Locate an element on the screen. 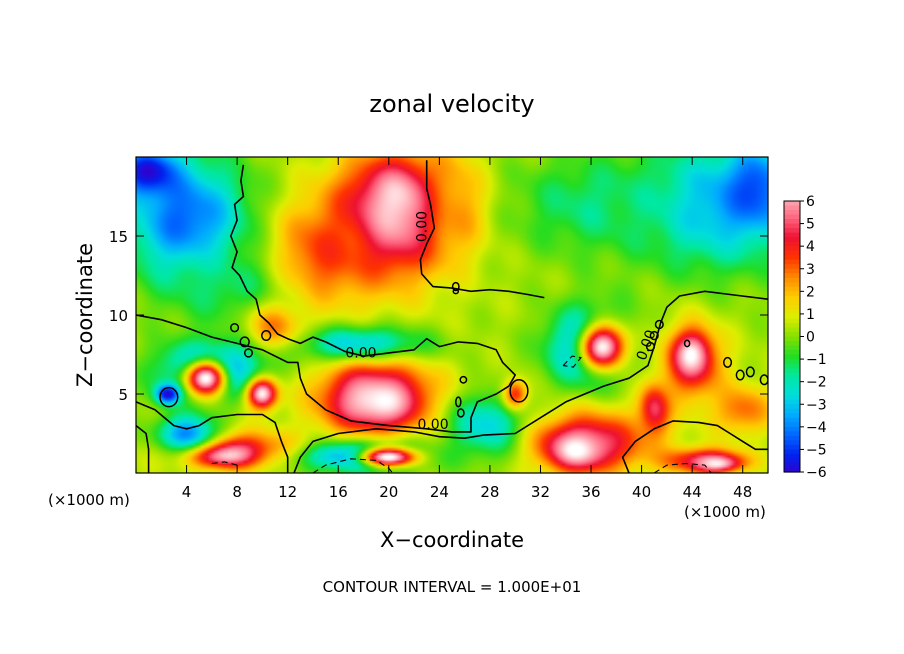 The width and height of the screenshot is (904, 654). colorbar-tick-label: −5 is located at coordinates (816, 450).